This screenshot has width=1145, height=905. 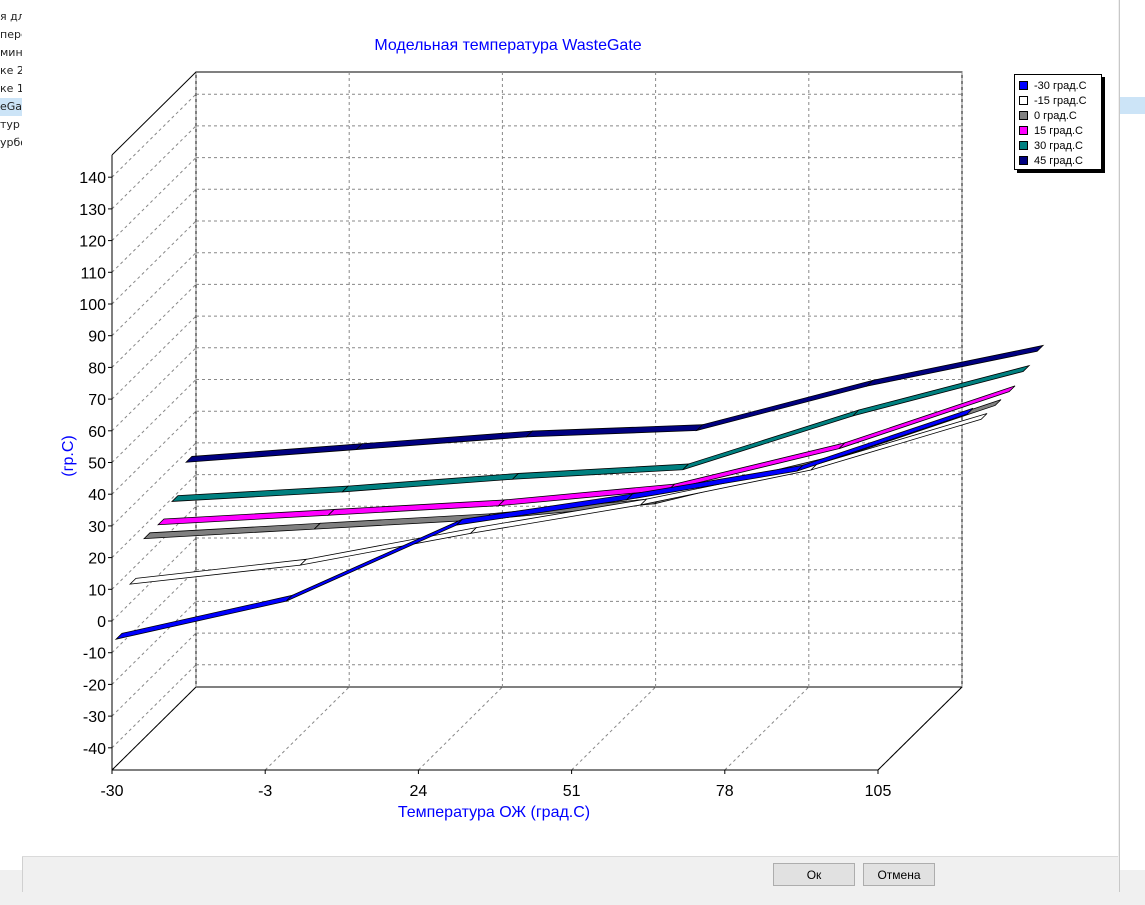 What do you see at coordinates (10, 124) in the screenshot?
I see `background-list-item: тур` at bounding box center [10, 124].